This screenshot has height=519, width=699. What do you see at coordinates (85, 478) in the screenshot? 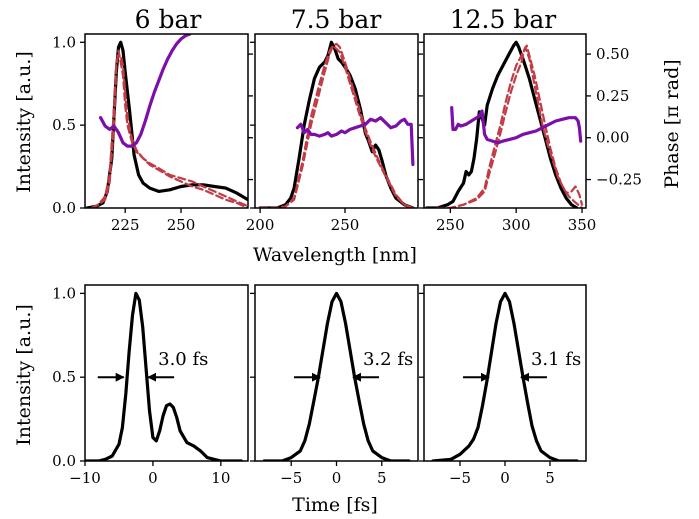
I see `x-tick-label: −10` at bounding box center [85, 478].